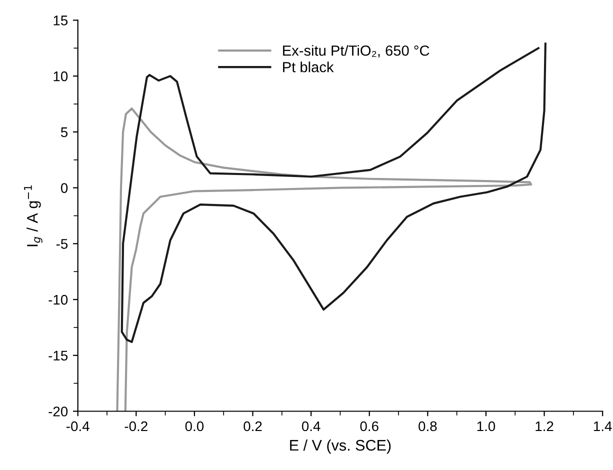 Image resolution: width=613 pixels, height=470 pixels. What do you see at coordinates (58, 299) in the screenshot?
I see `y-tick-label: -10` at bounding box center [58, 299].